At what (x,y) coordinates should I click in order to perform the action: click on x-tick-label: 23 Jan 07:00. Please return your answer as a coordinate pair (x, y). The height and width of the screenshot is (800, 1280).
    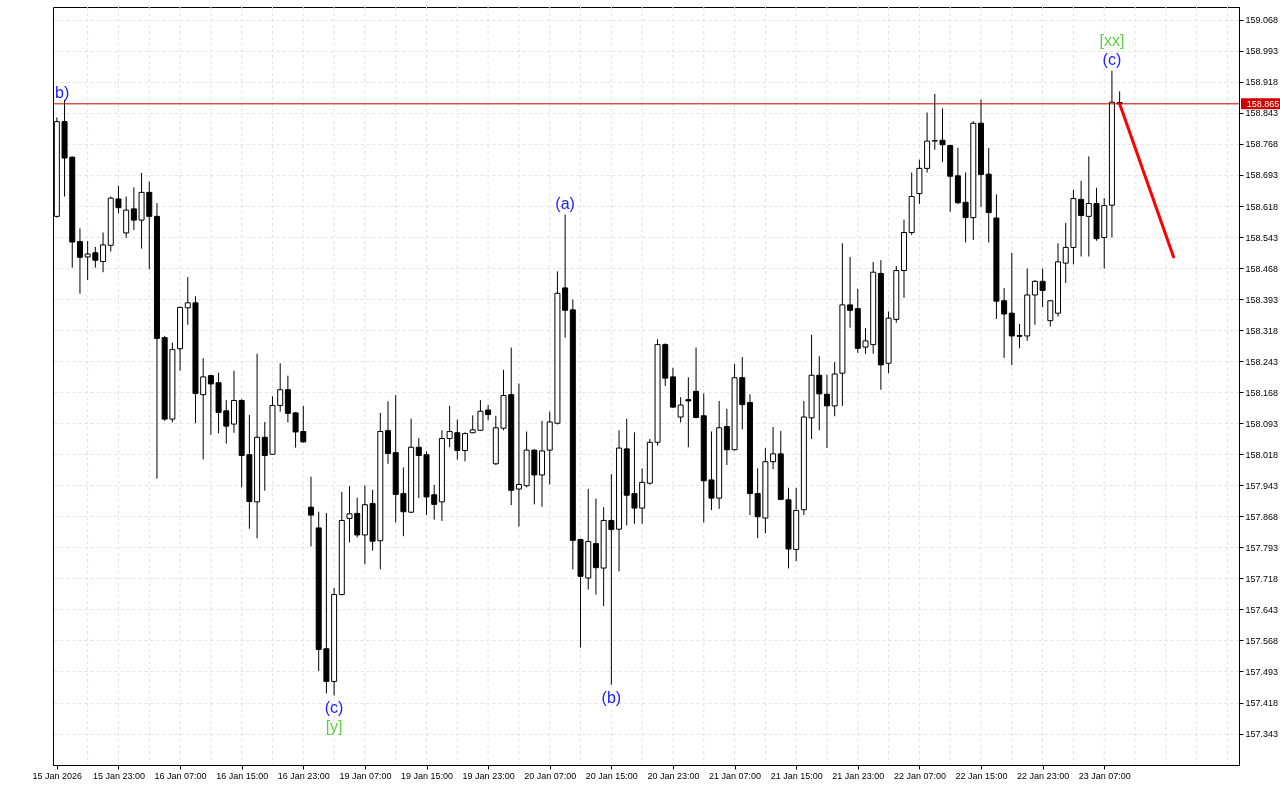
    Looking at the image, I should click on (1104, 775).